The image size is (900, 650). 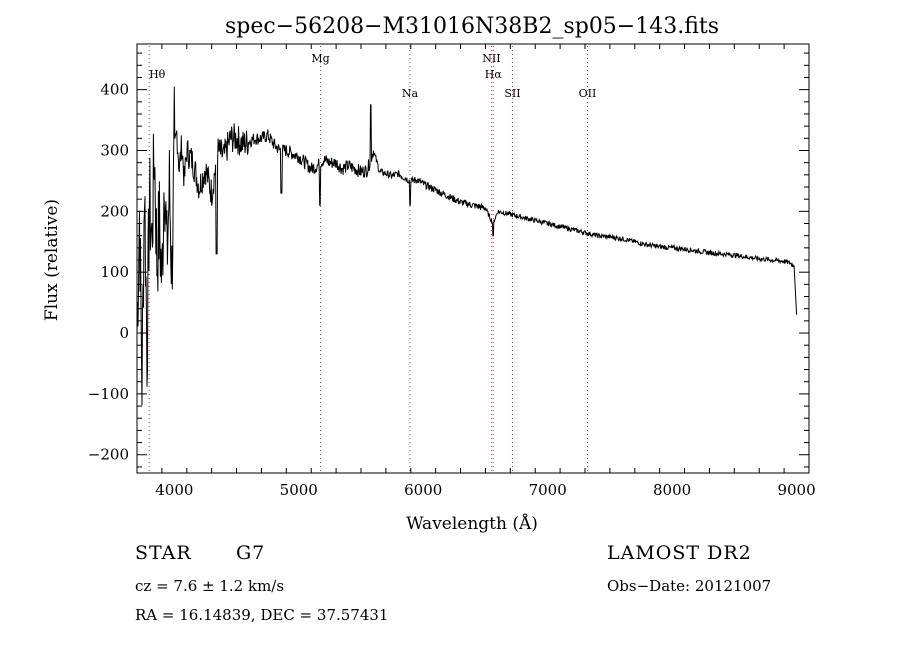 I want to click on x-tick-label: 5000, so click(x=299, y=490).